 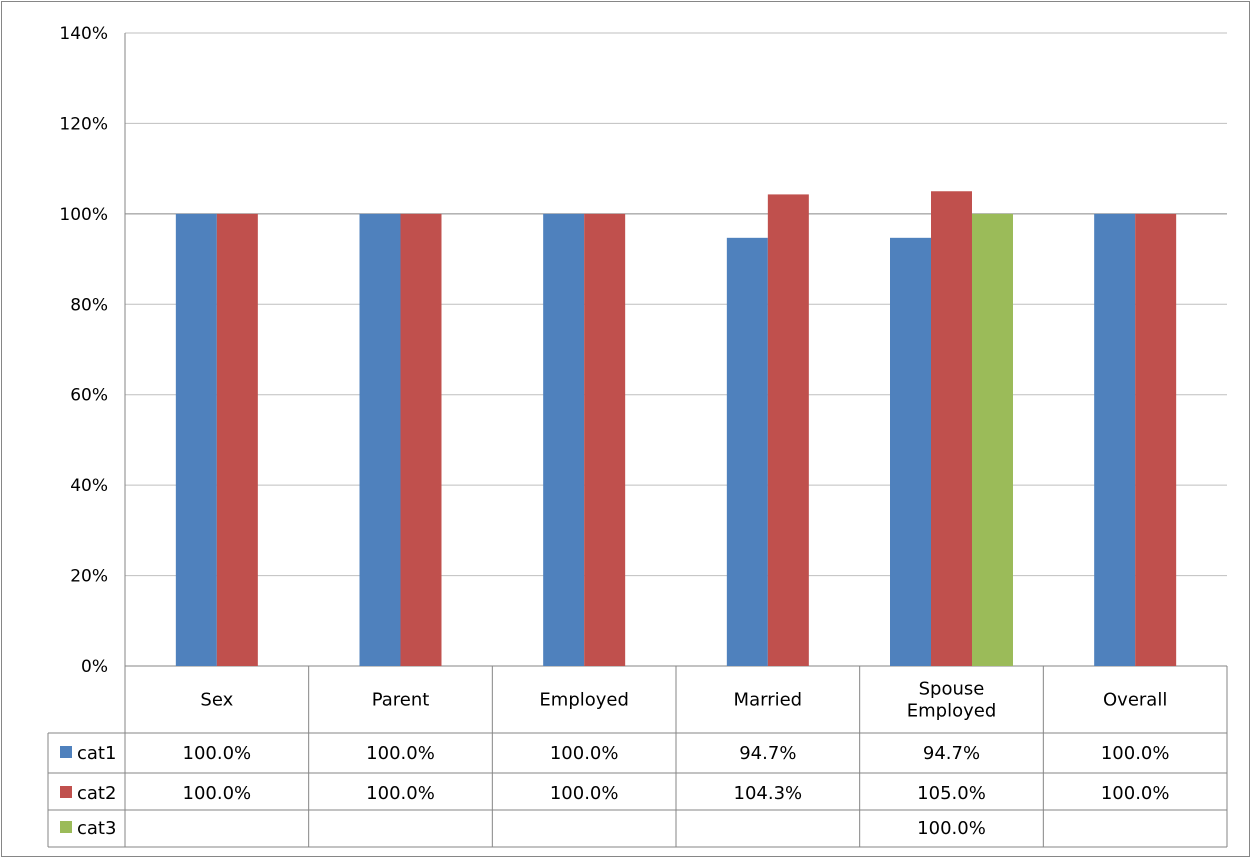 What do you see at coordinates (952, 689) in the screenshot?
I see `category-label: Spouse` at bounding box center [952, 689].